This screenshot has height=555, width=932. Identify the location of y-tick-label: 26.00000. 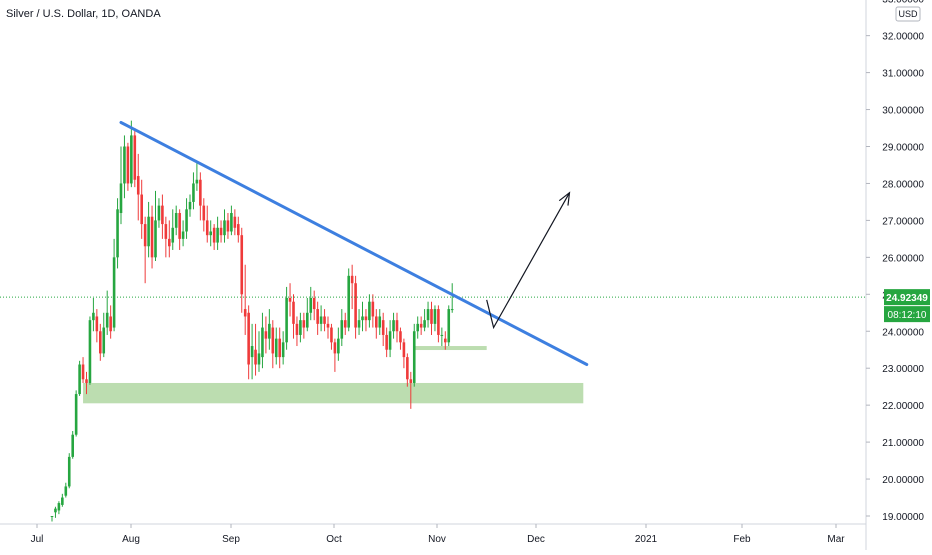
(903, 258).